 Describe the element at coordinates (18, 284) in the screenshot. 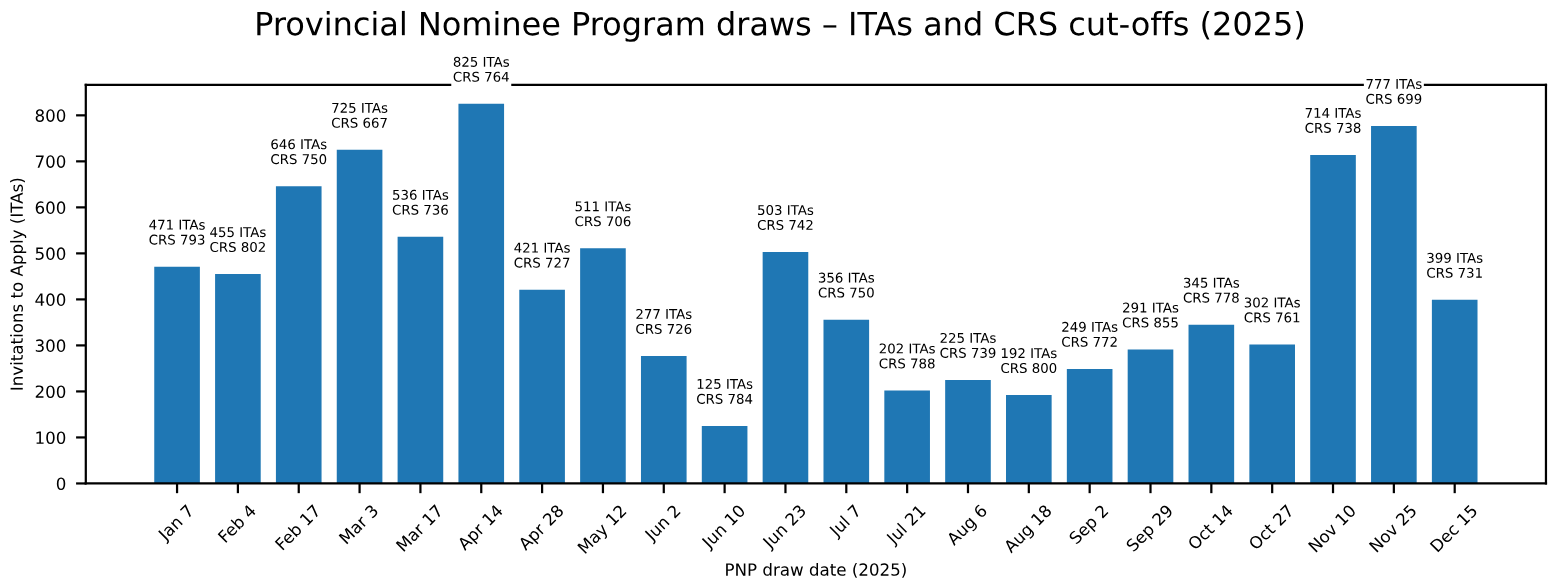

I see `y-axis-title: Invitations to Apply (ITAs)` at that location.